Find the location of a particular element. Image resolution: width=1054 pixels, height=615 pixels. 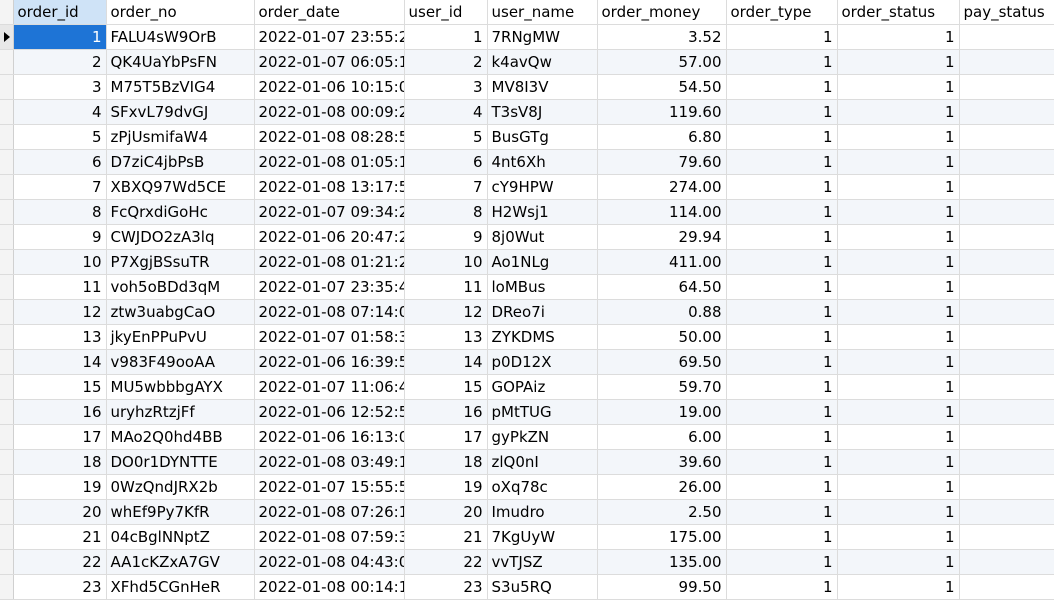

cell-user-id: 19 is located at coordinates (446, 487).